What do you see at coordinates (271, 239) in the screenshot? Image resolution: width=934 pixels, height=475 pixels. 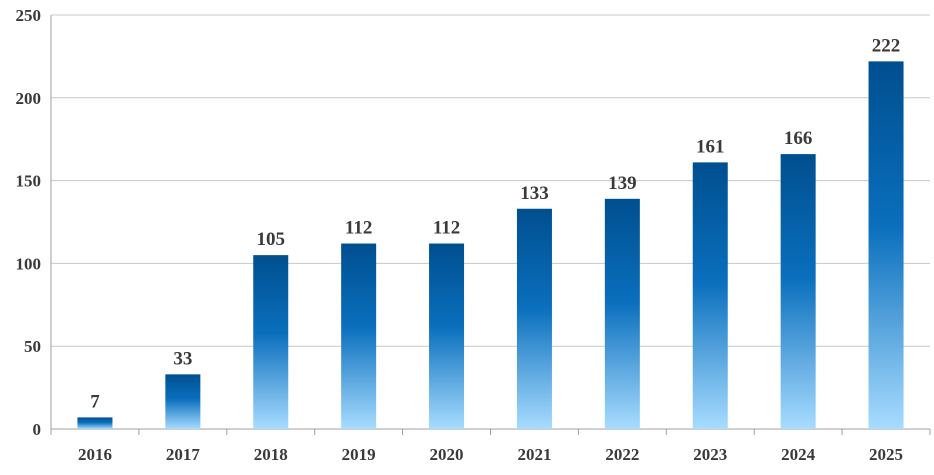 I see `data-label-2018: 105` at bounding box center [271, 239].